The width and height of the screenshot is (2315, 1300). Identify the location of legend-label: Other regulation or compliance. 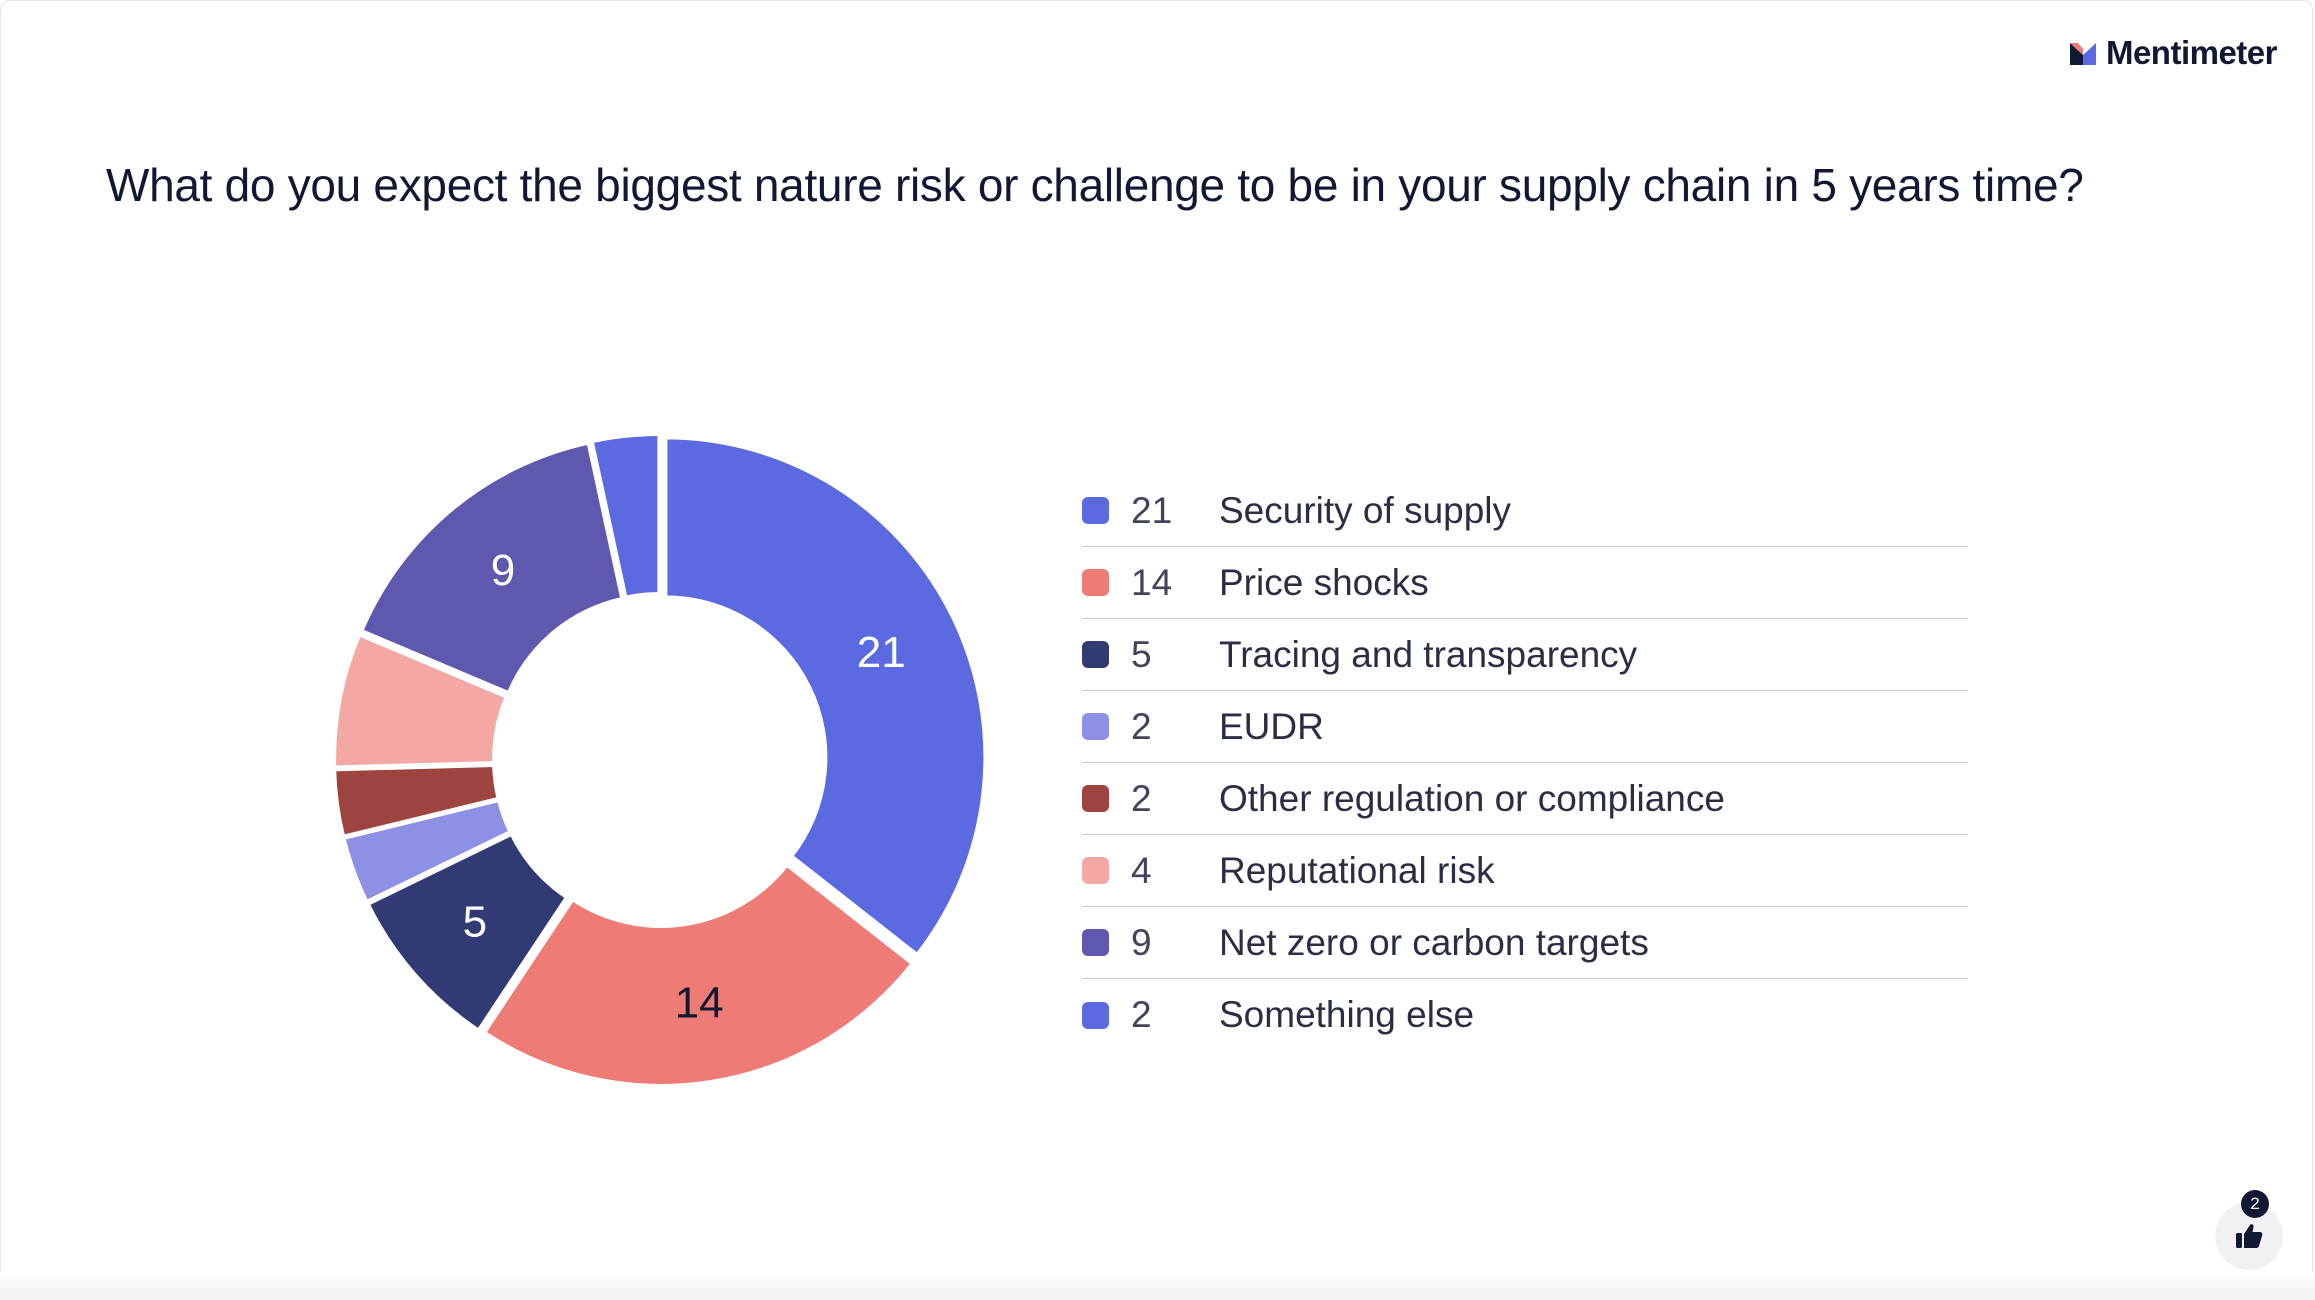
(1472, 798).